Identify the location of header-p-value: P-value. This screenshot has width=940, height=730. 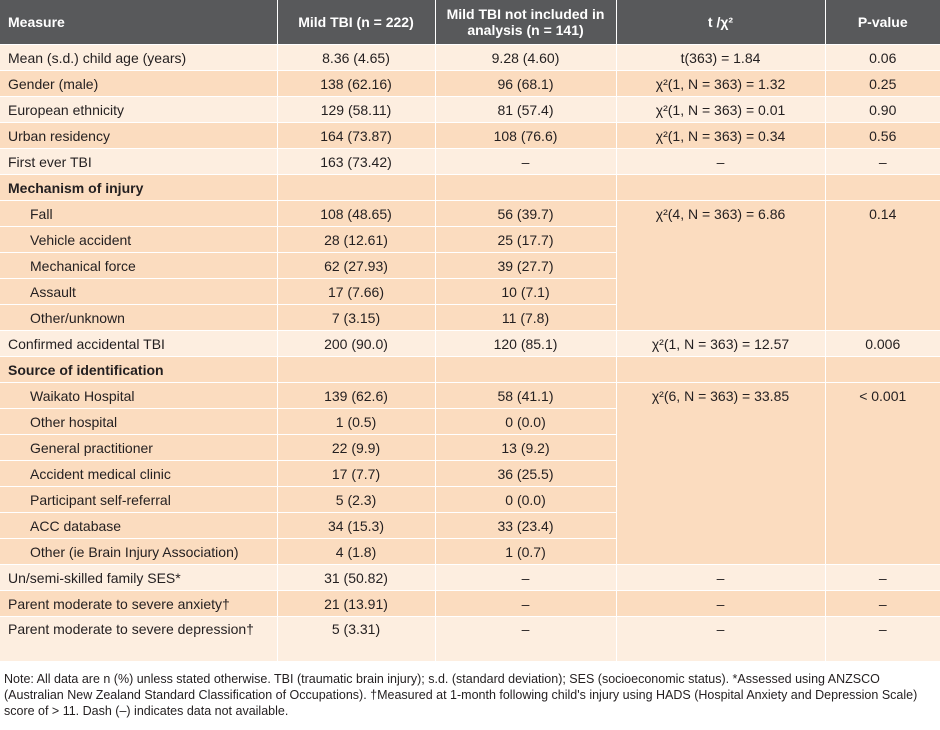
(882, 22).